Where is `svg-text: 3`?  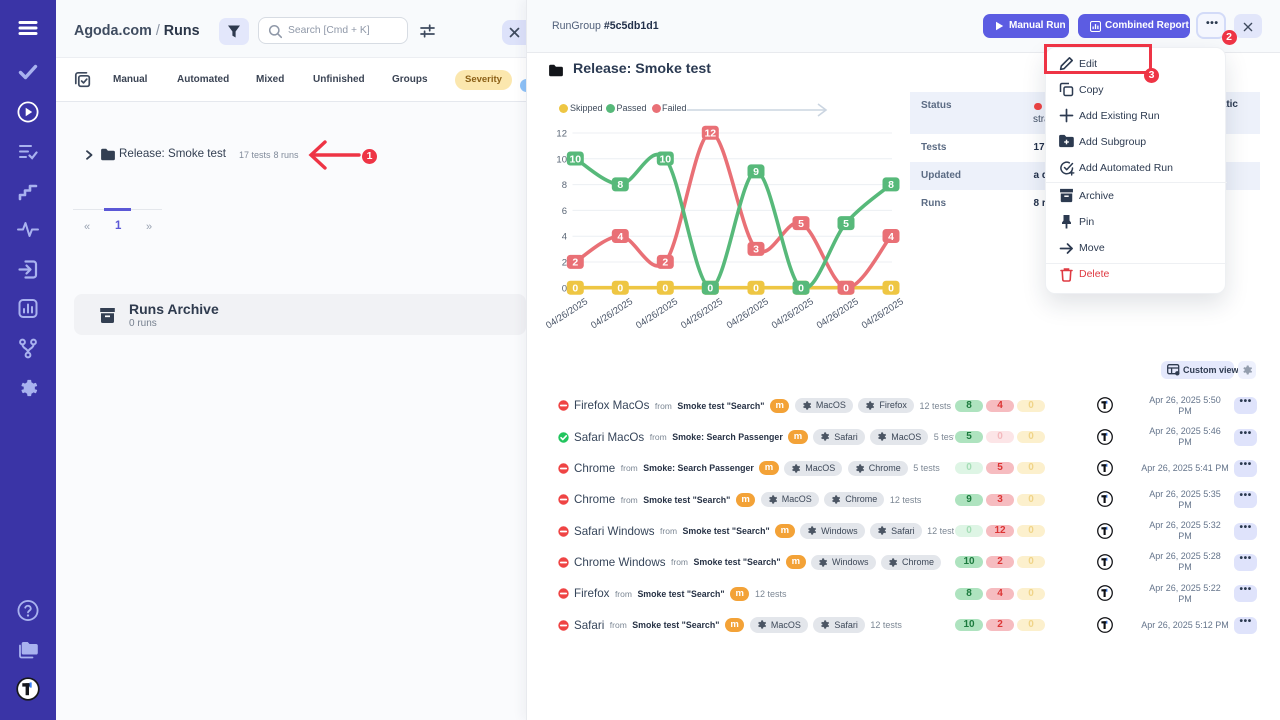
svg-text: 3 is located at coordinates (756, 250).